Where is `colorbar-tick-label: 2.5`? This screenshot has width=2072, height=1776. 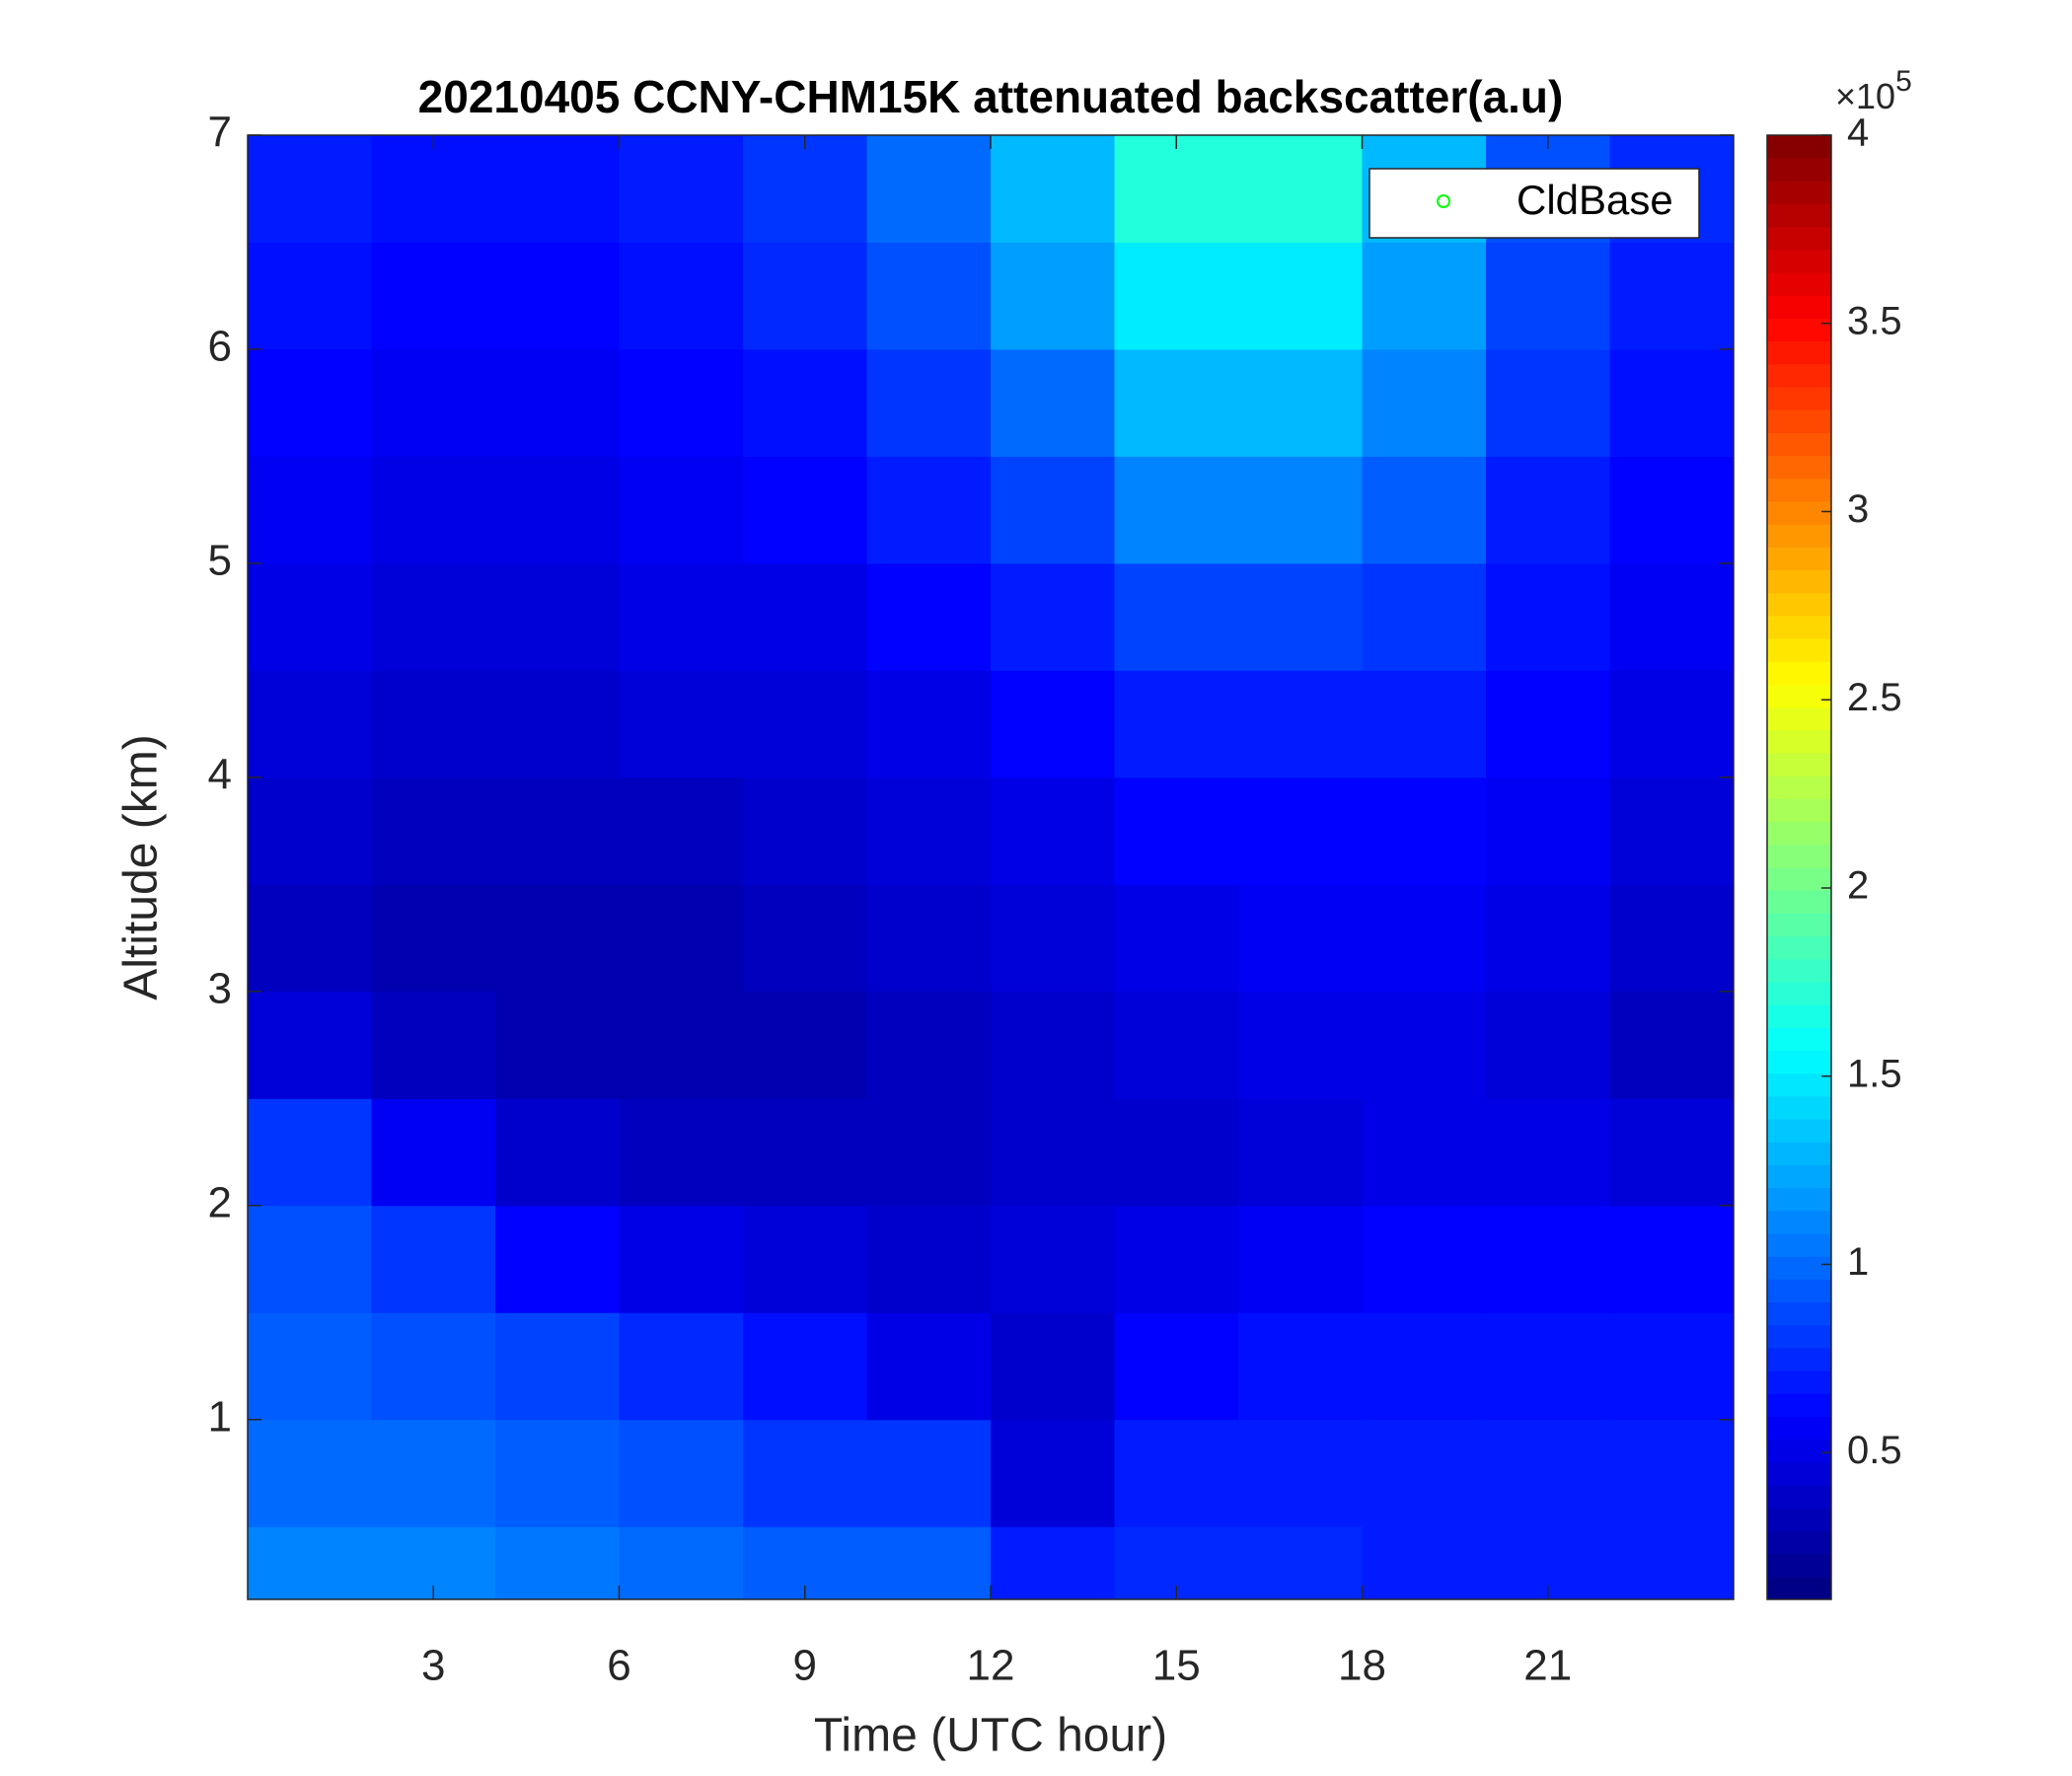
colorbar-tick-label: 2.5 is located at coordinates (1875, 698).